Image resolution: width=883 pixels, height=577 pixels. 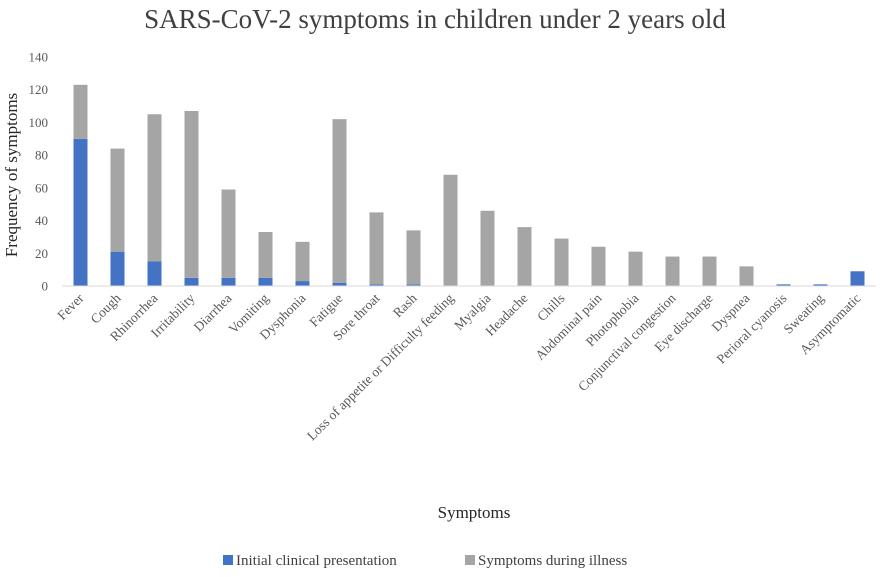 What do you see at coordinates (191, 194) in the screenshot?
I see `bar-during-irritability` at bounding box center [191, 194].